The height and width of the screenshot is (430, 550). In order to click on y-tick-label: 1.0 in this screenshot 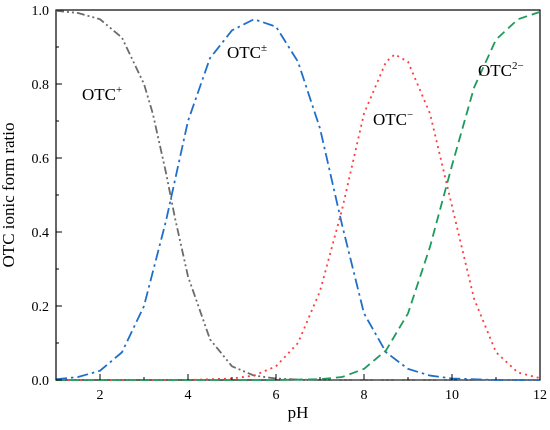, I will do `click(41, 11)`.